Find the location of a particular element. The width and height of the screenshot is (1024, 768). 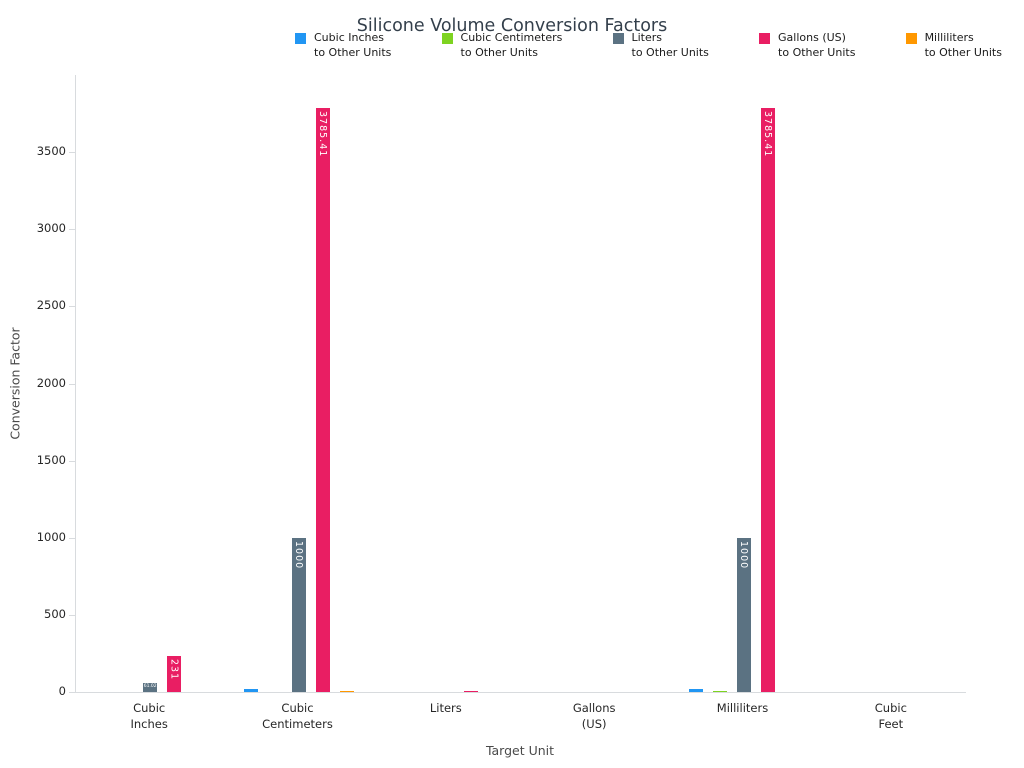

bar-milliliters-to-cubic-centimeters is located at coordinates (346, 691).